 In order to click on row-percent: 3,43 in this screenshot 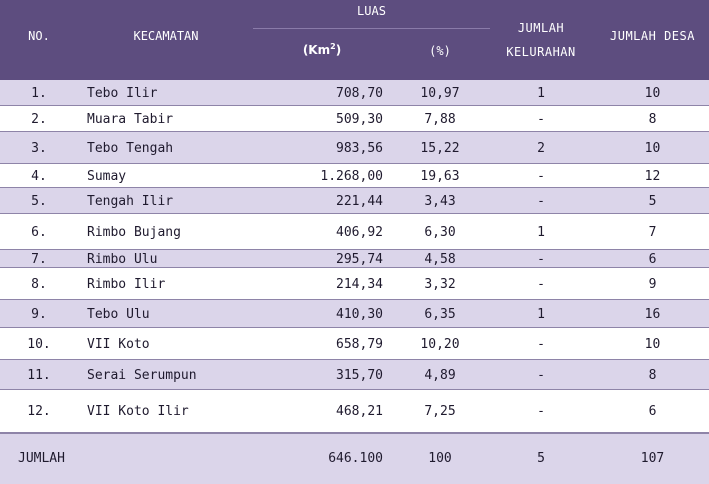, I will do `click(440, 201)`.